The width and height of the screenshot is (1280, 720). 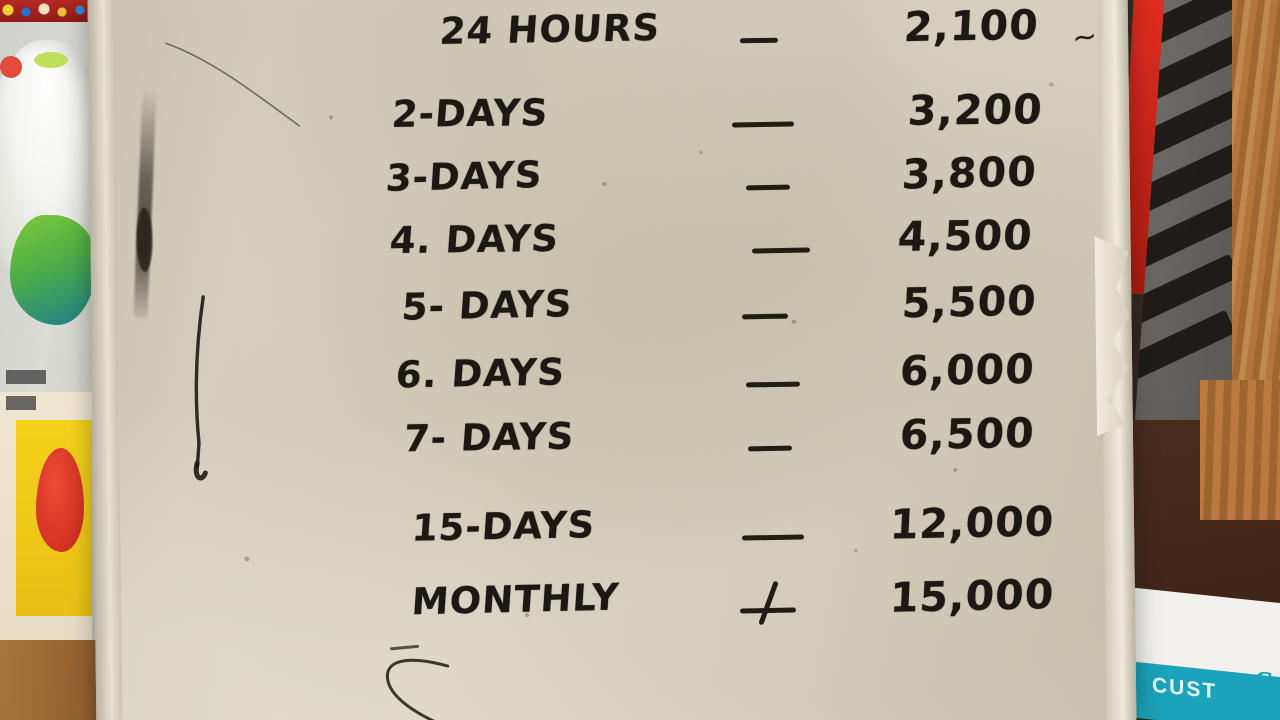 I want to click on wooden-furniture-leg, so click(x=1240, y=450).